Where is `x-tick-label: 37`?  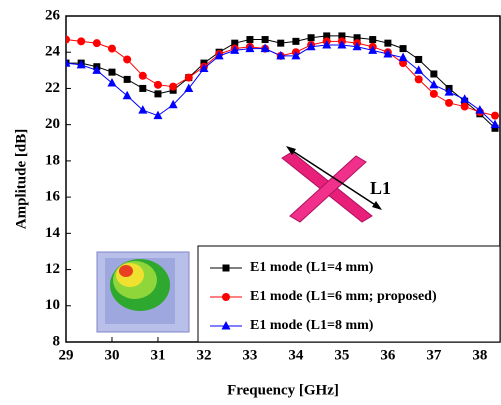 x-tick-label: 37 is located at coordinates (434, 355).